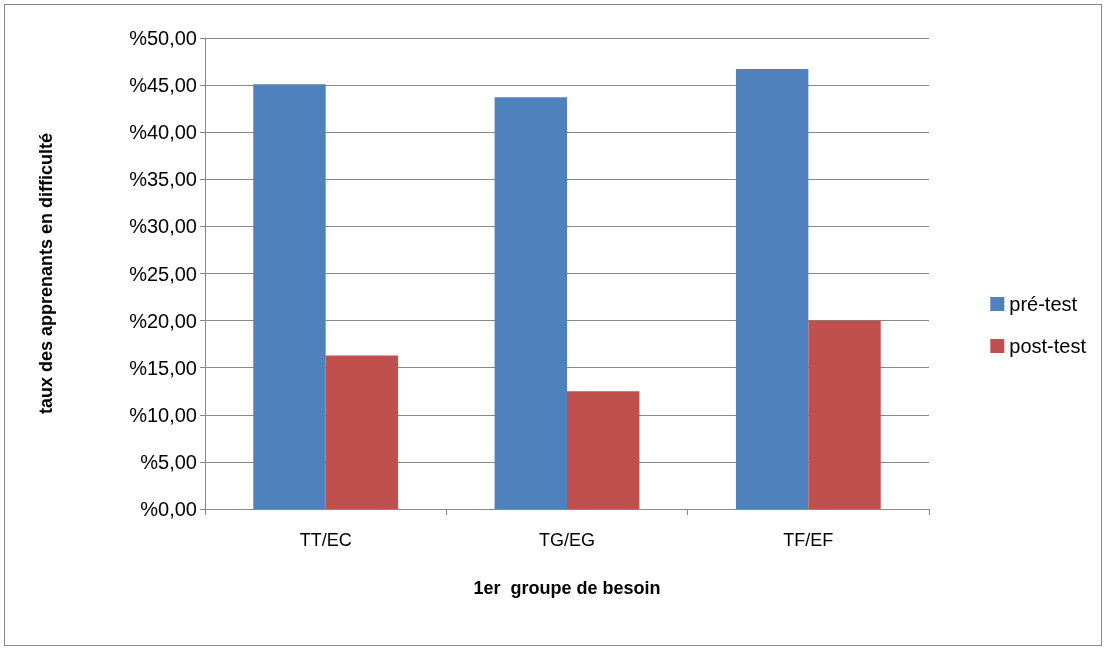 Image resolution: width=1107 pixels, height=650 pixels. What do you see at coordinates (163, 226) in the screenshot?
I see `y-tick-label: %30,00` at bounding box center [163, 226].